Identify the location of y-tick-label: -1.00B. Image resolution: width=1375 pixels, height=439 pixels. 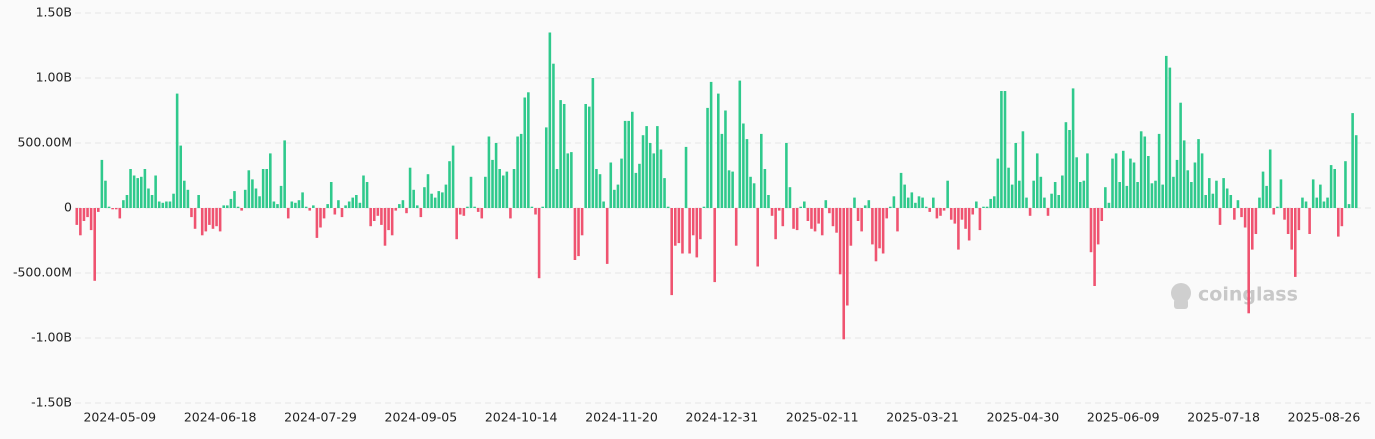
(51, 337).